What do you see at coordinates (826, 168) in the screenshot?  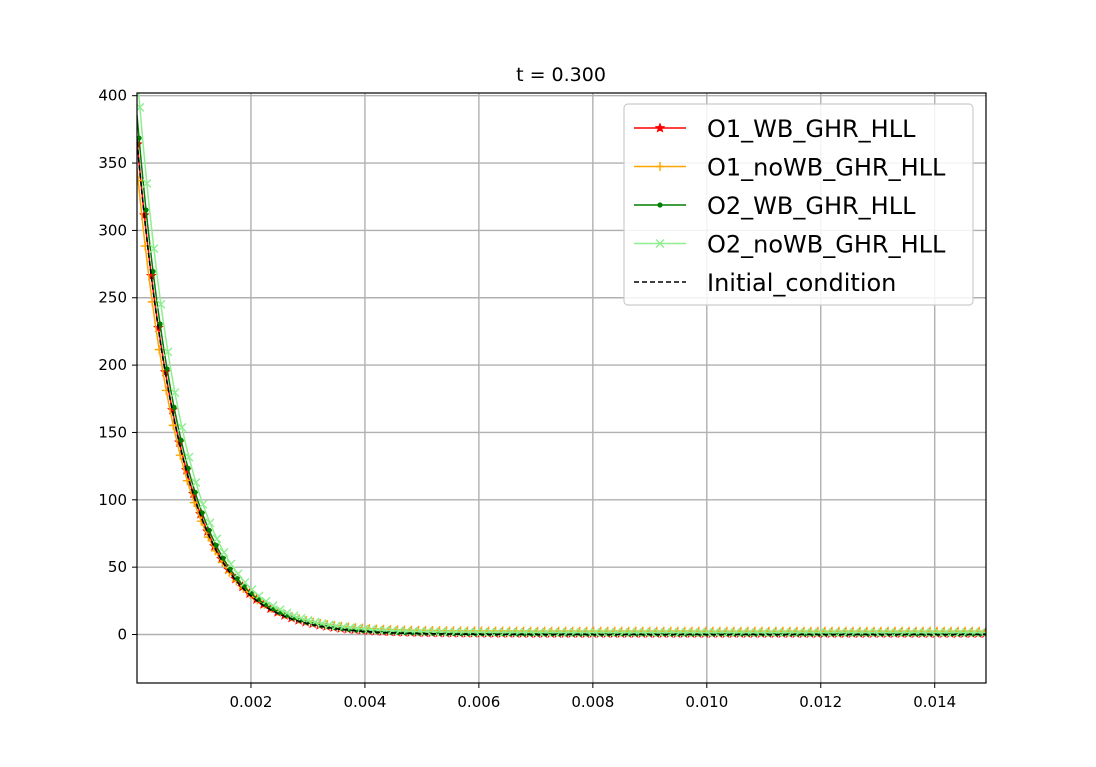 I see `legend-label: O1_noWB_GHR_HLL` at bounding box center [826, 168].